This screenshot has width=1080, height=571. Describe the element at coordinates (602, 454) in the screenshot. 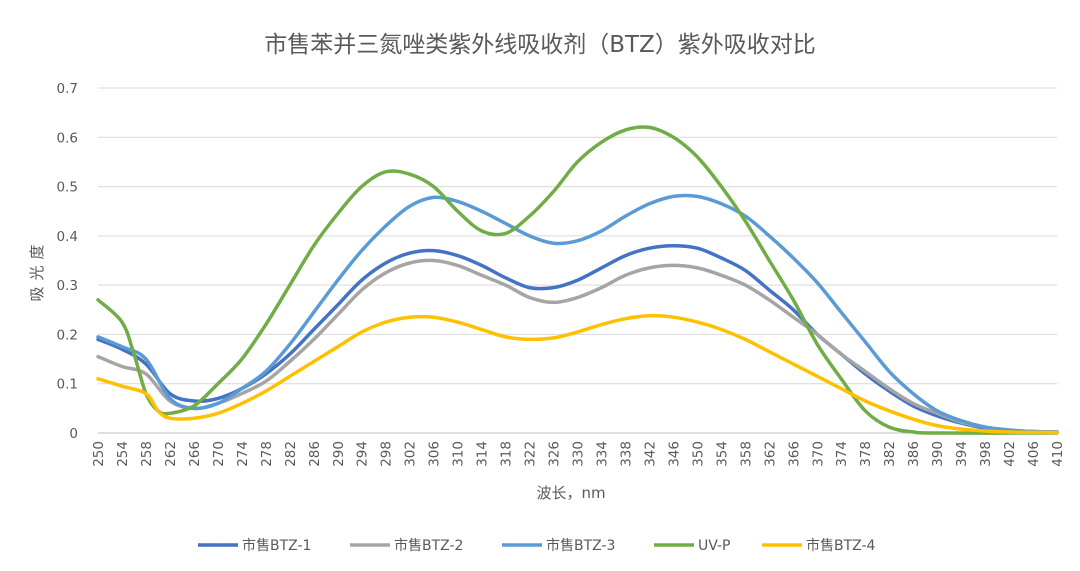

I see `x-tick-label: 334` at that location.